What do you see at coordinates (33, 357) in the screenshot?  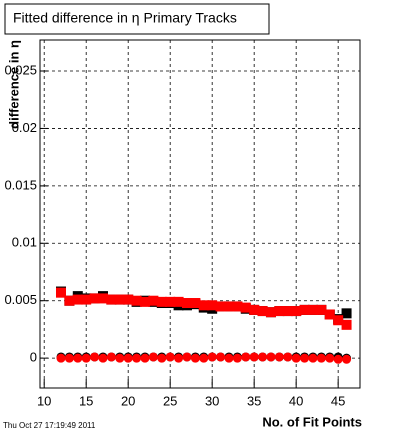 I see `y-tick-label: 0` at bounding box center [33, 357].